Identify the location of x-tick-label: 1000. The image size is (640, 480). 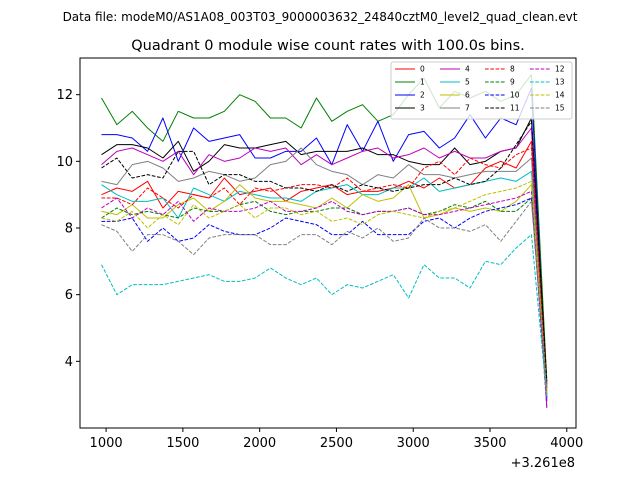
(106, 443).